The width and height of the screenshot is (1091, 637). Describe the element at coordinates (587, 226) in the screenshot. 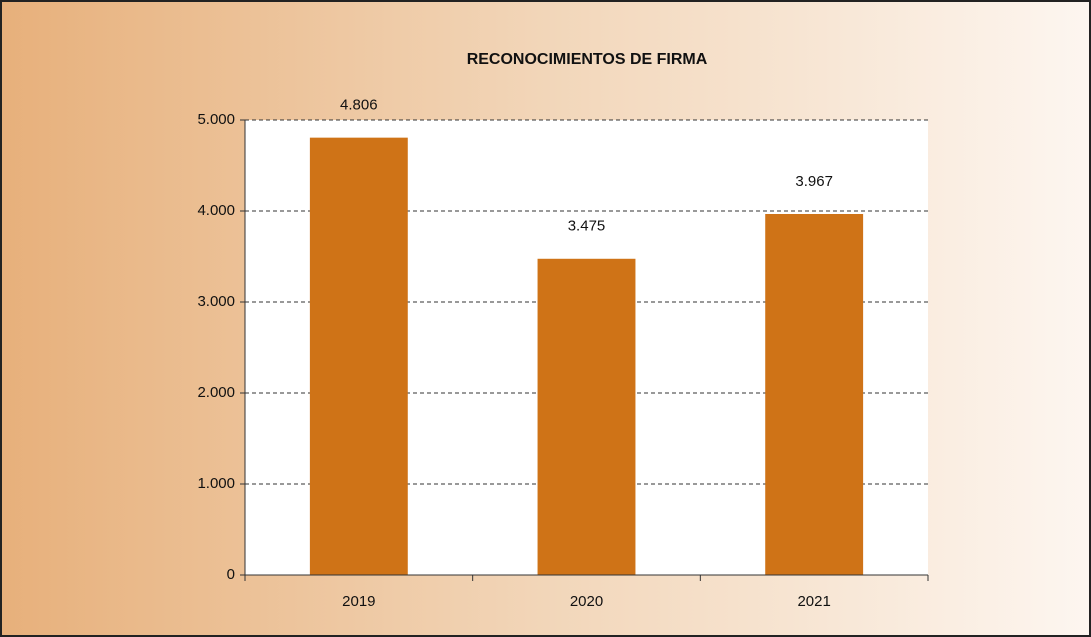

I see `value-label: 3.475` at that location.